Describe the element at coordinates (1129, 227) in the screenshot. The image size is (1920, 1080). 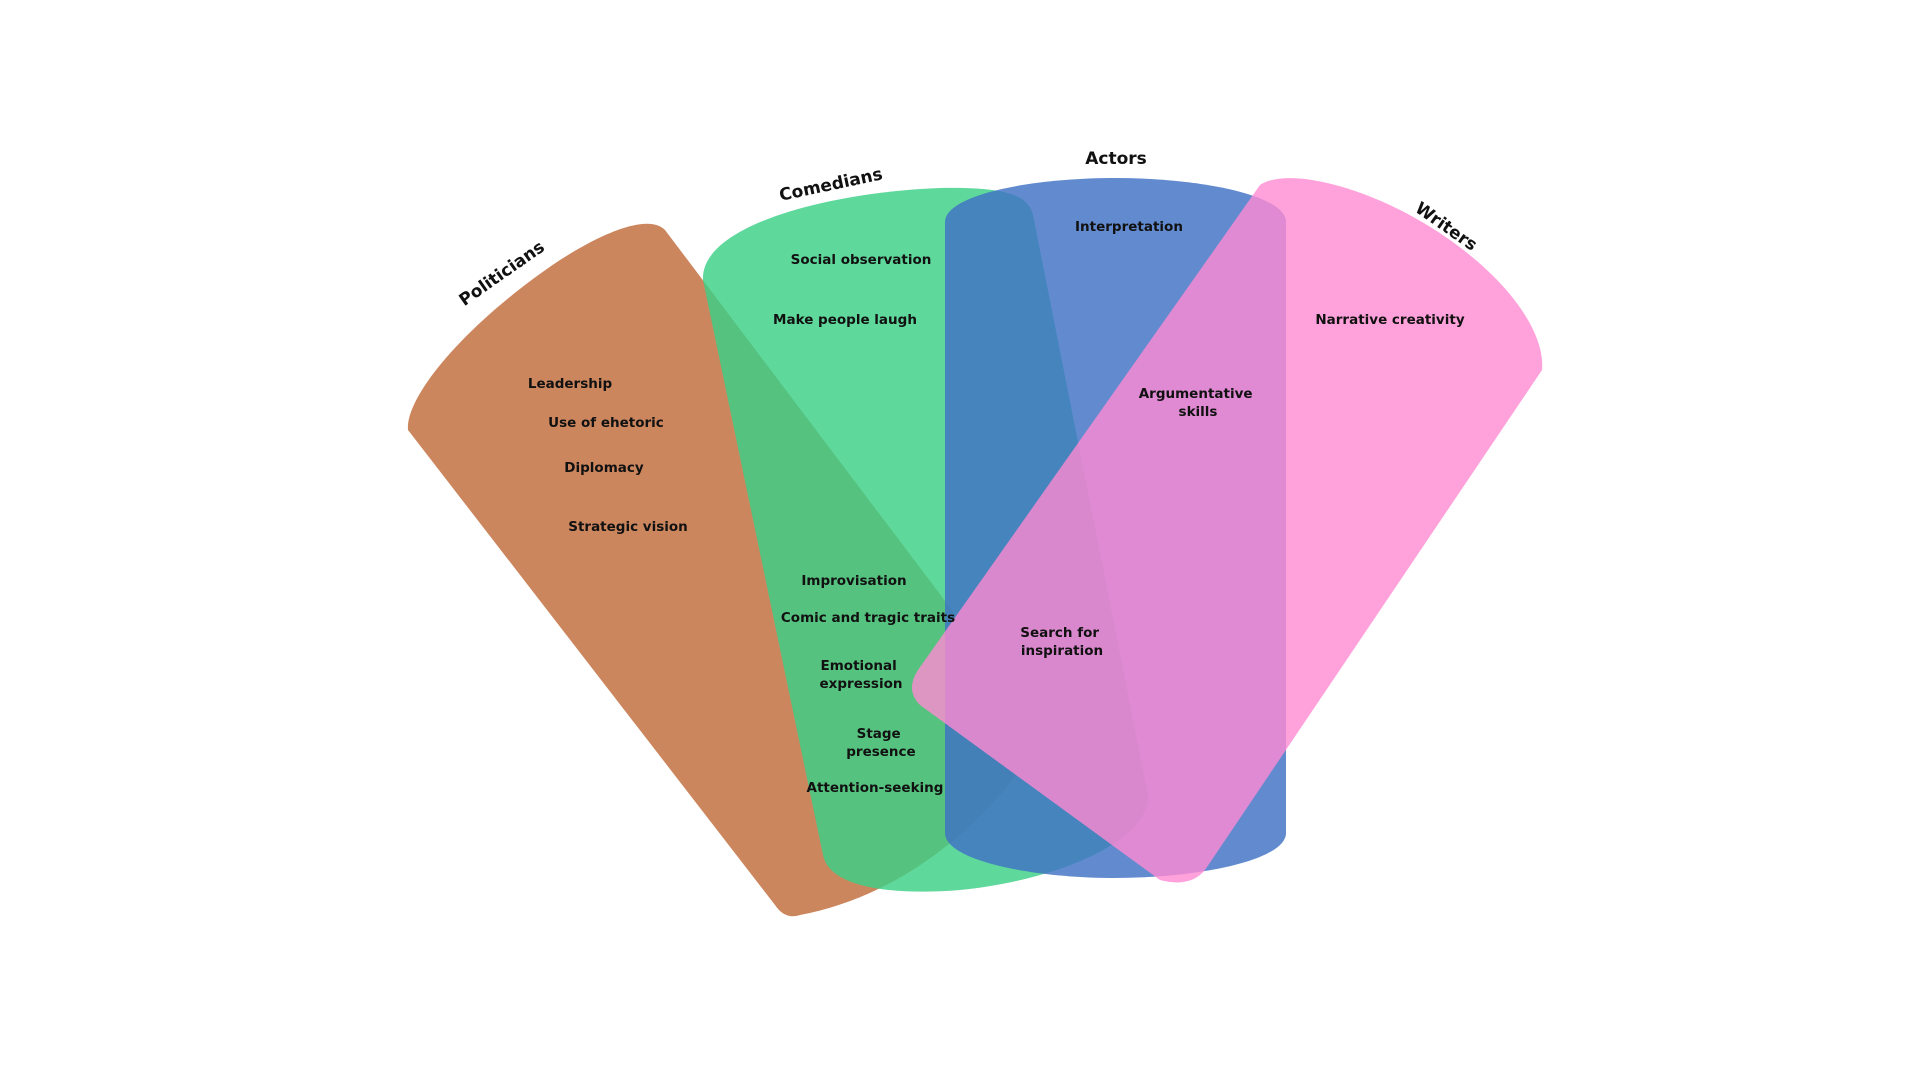
I see `item-interpretation: Interpretation` at that location.